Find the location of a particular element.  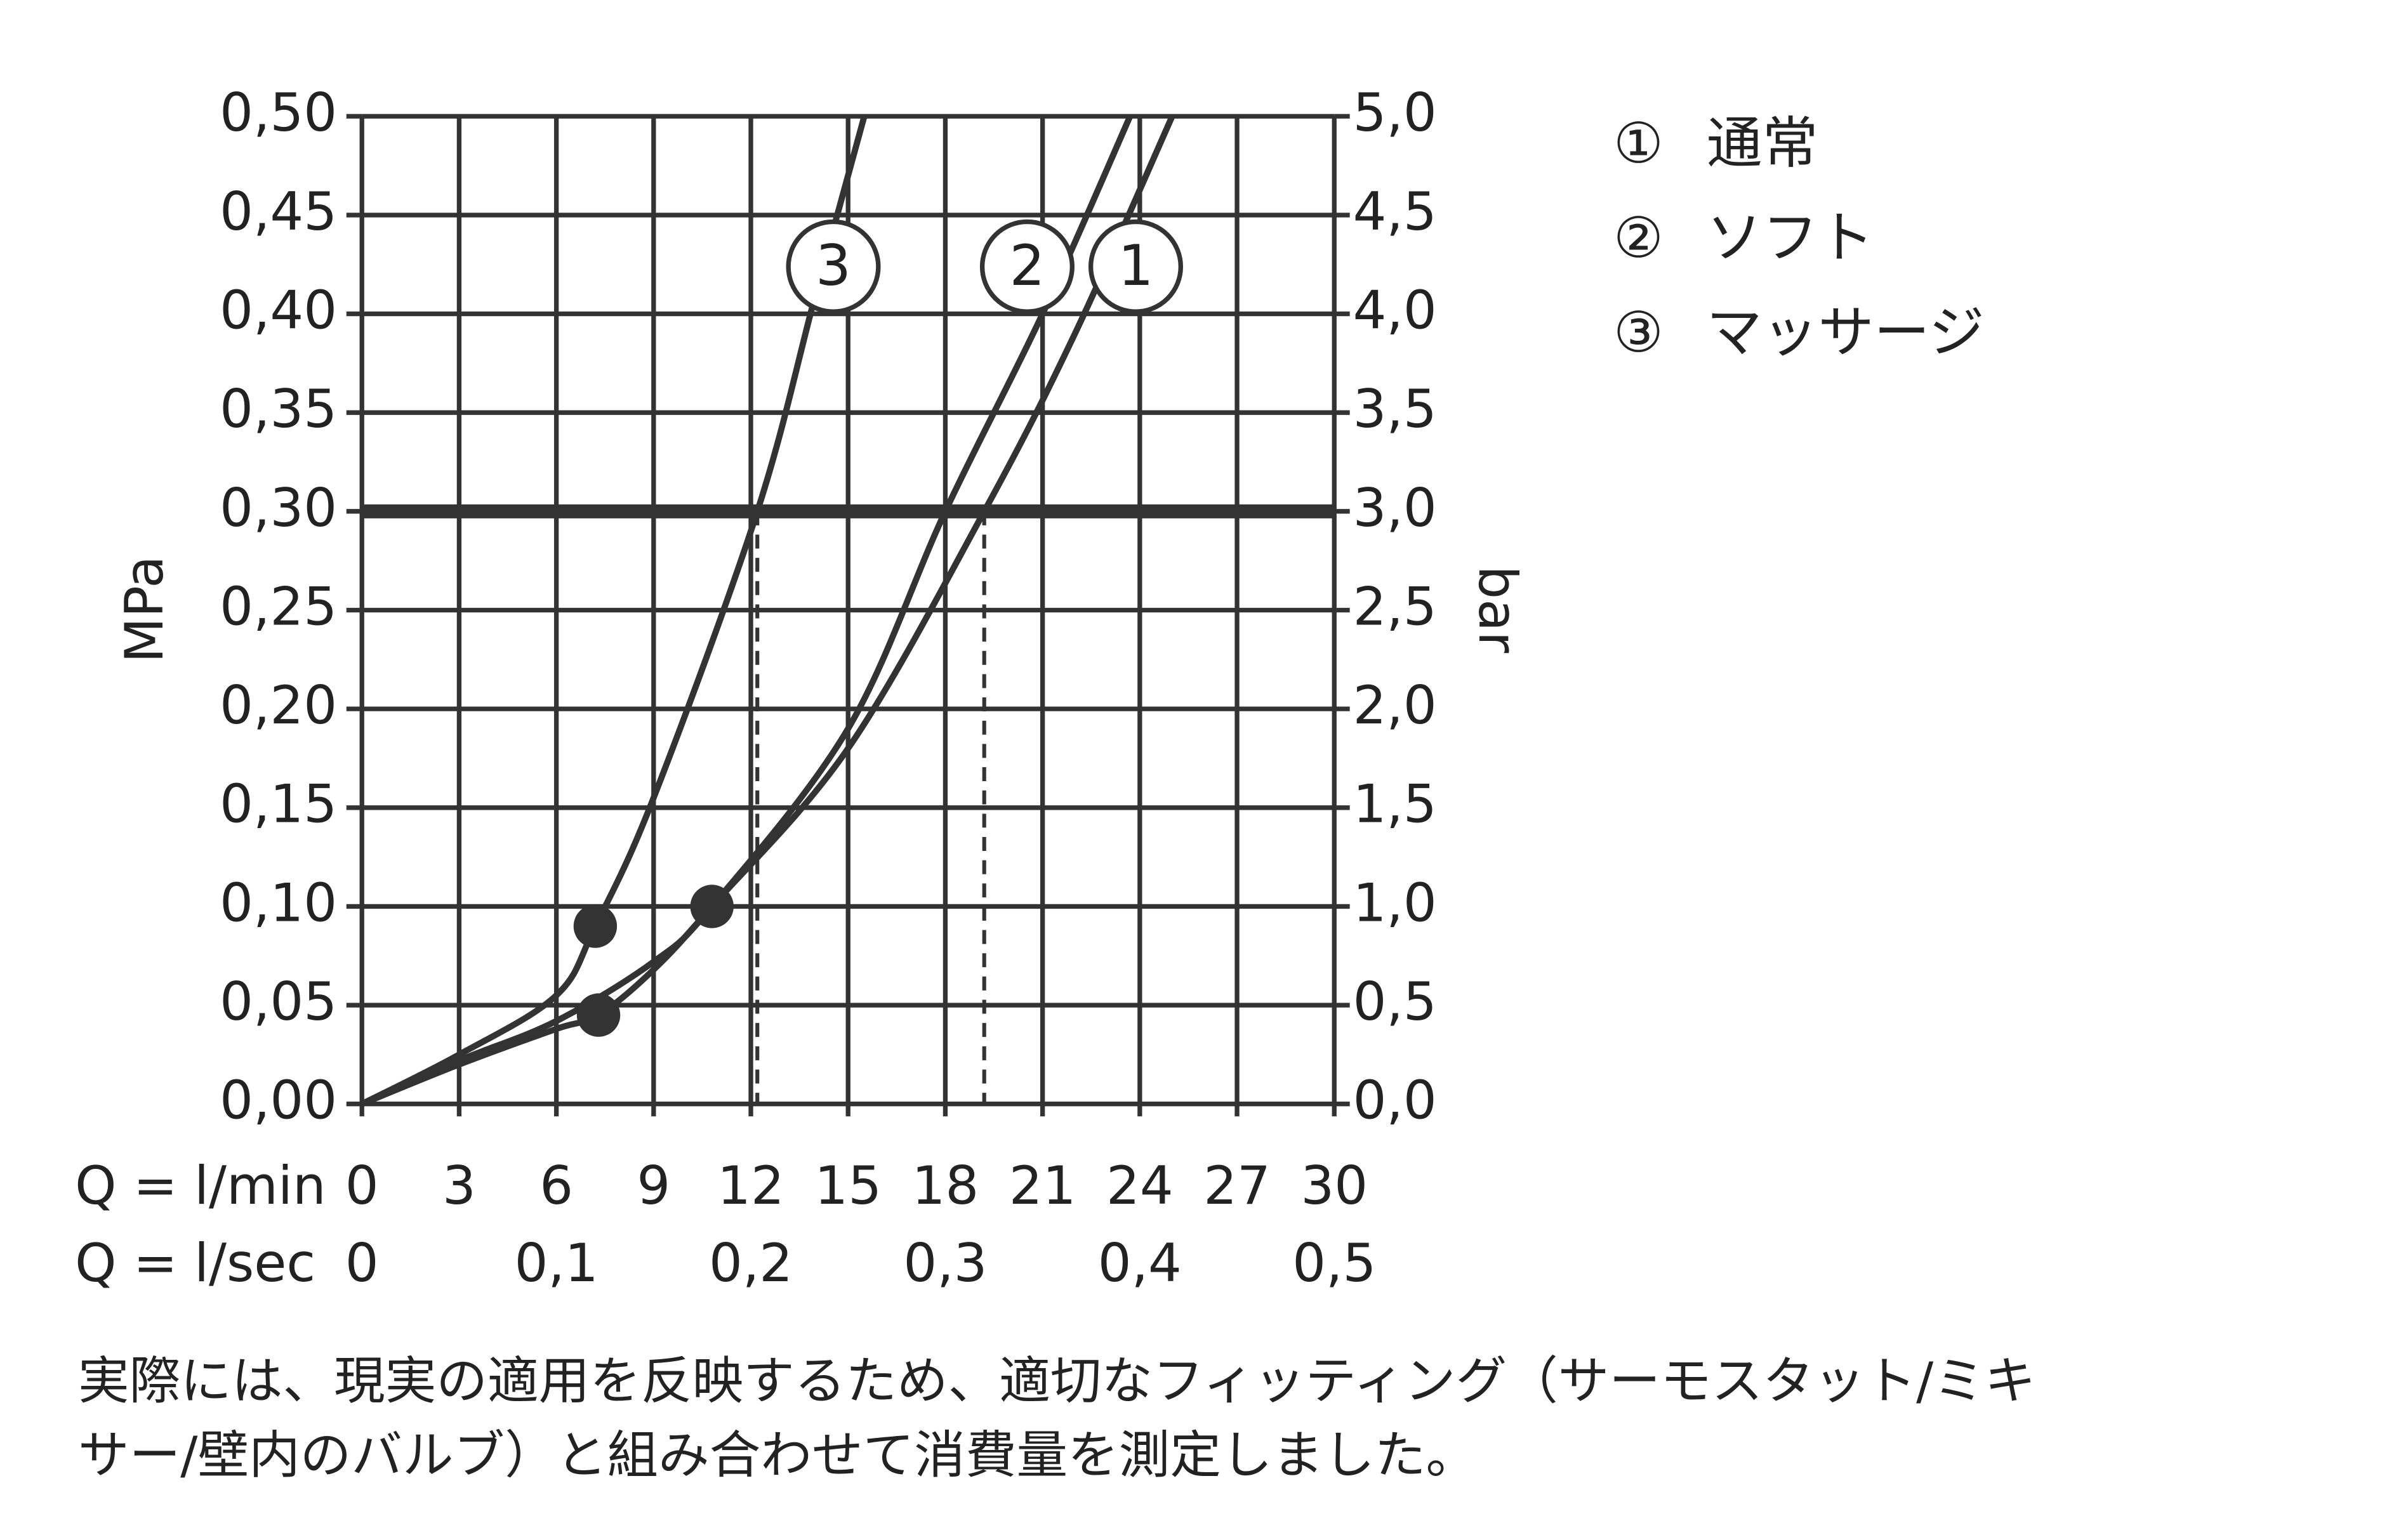

x-tick-label: 18 is located at coordinates (945, 1185).